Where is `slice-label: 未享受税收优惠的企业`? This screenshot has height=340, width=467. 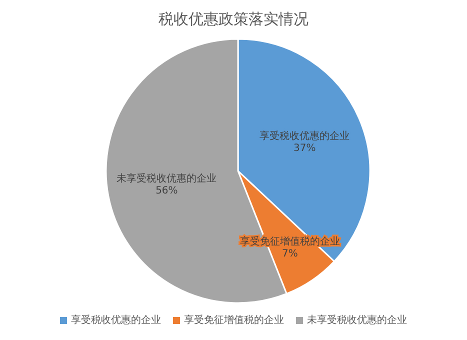
slice-label: 未享受税收优惠的企业 is located at coordinates (166, 178).